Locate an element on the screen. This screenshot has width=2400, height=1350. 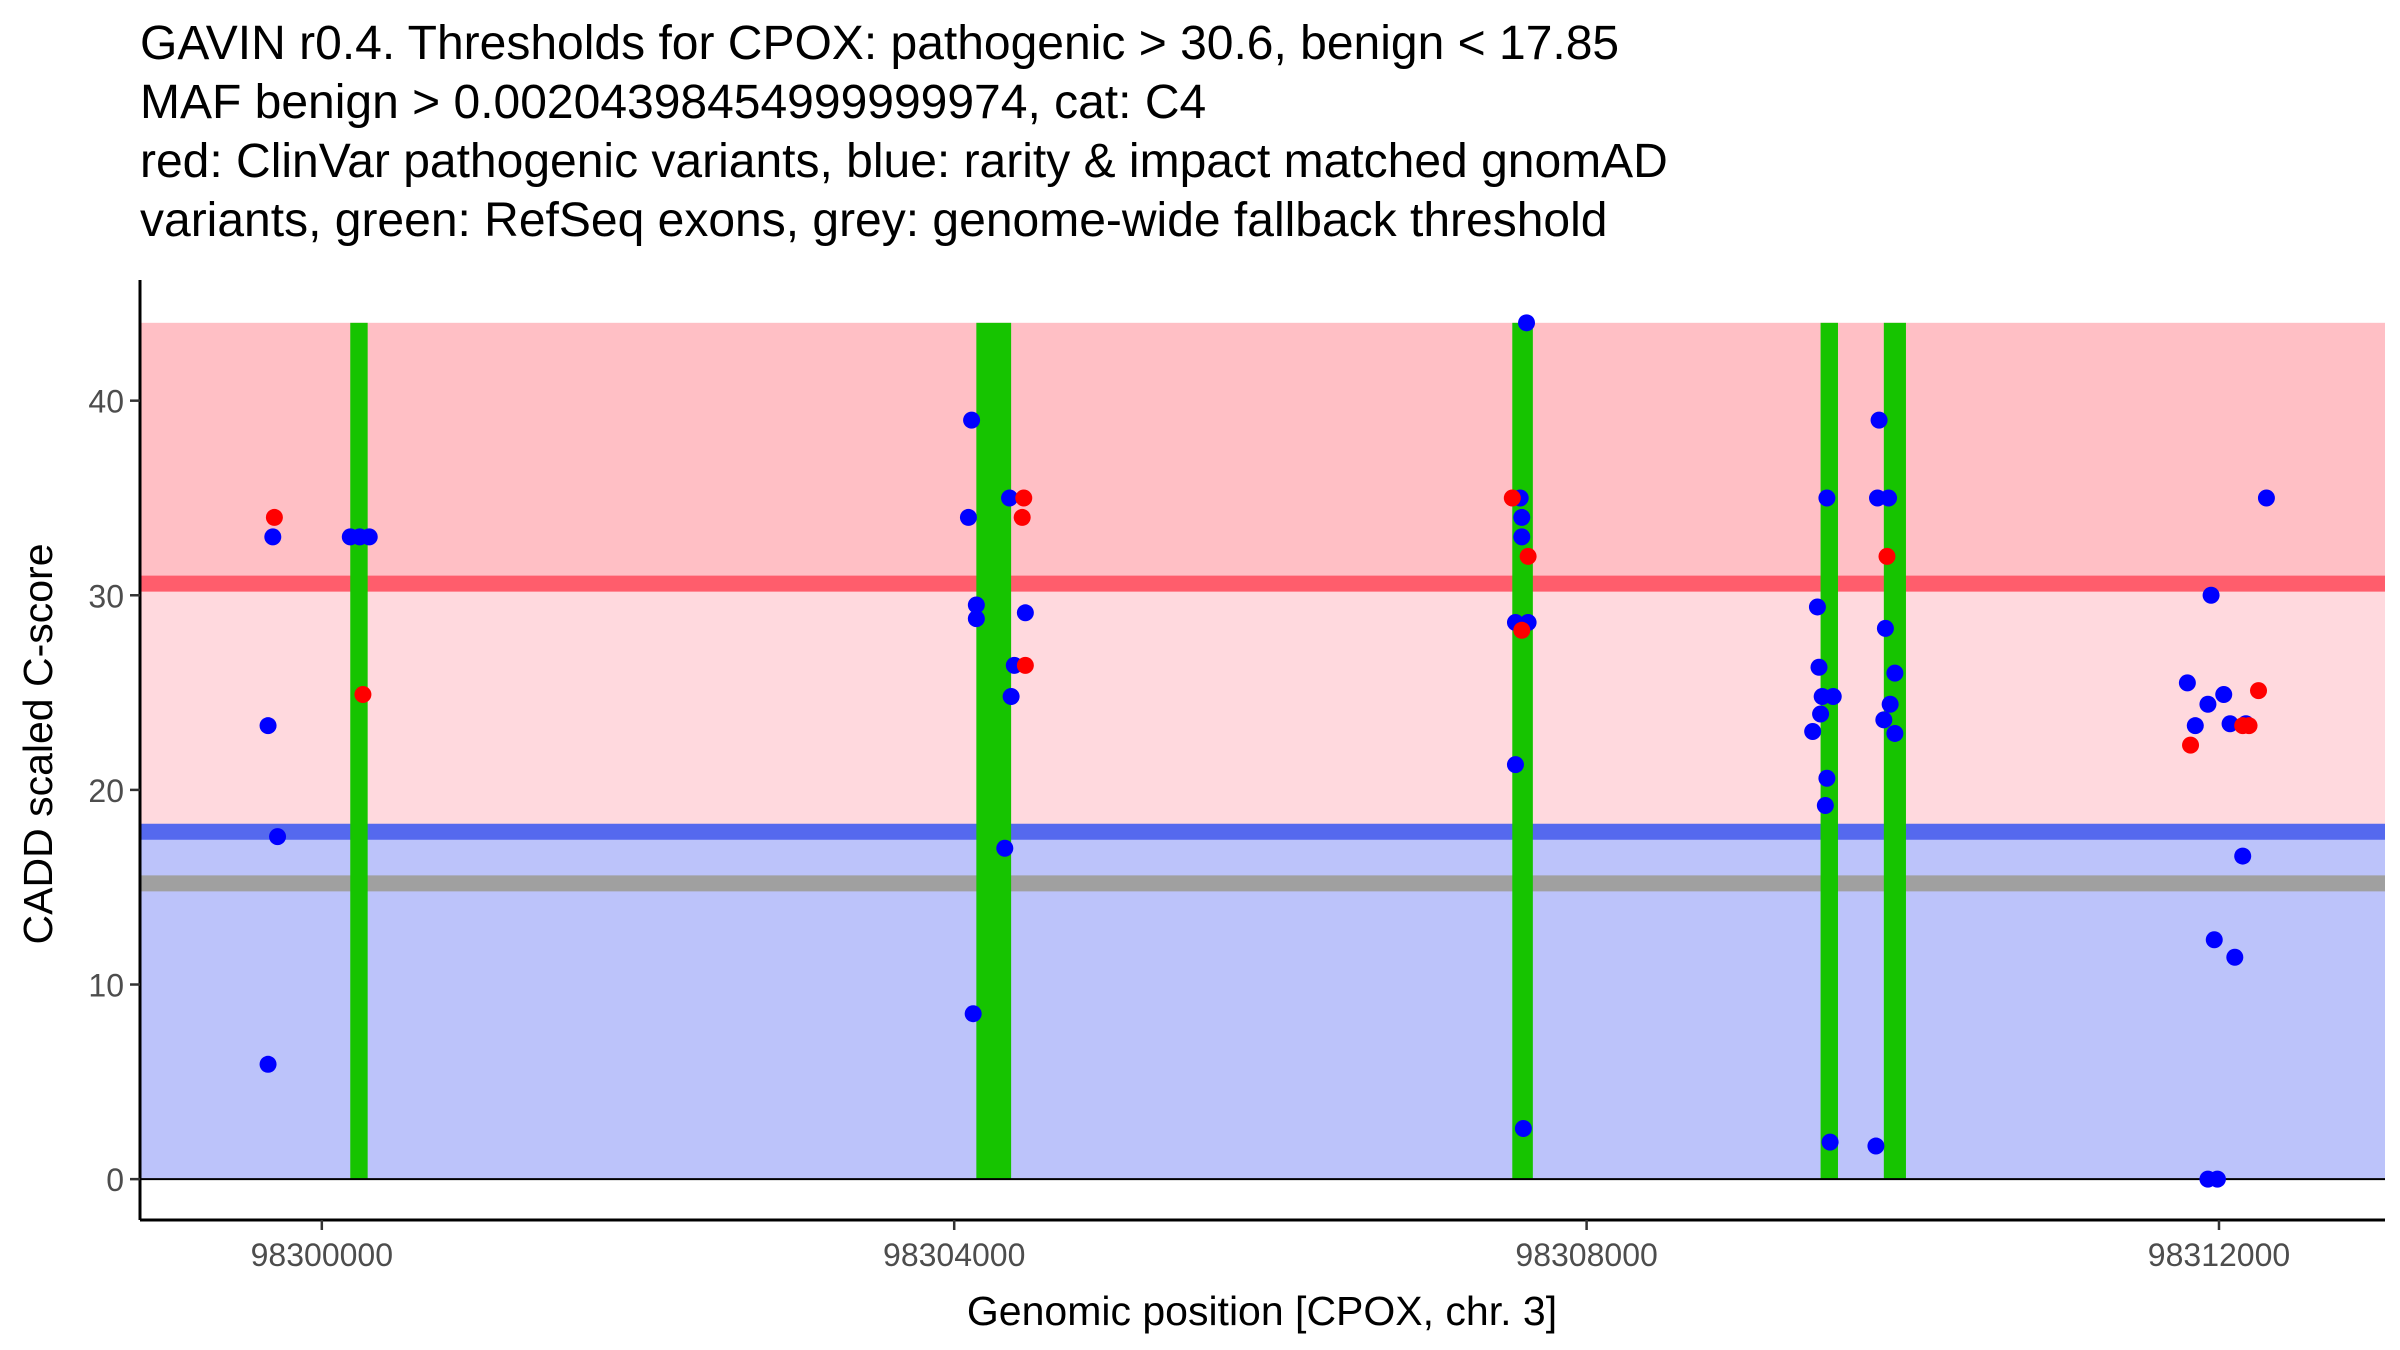
y-tick-label: 20 is located at coordinates (106, 791).